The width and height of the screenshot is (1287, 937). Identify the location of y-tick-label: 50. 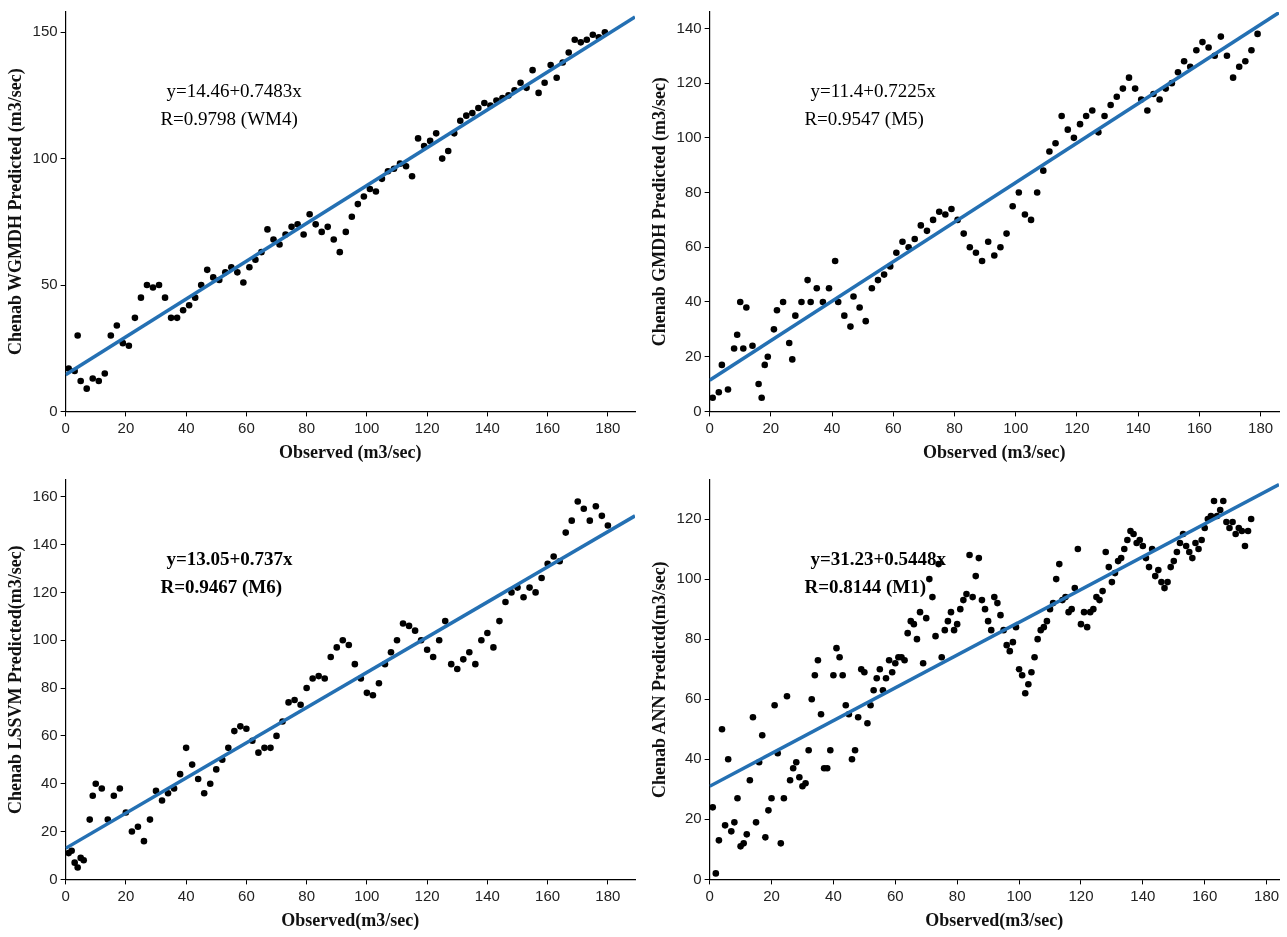
(49, 284).